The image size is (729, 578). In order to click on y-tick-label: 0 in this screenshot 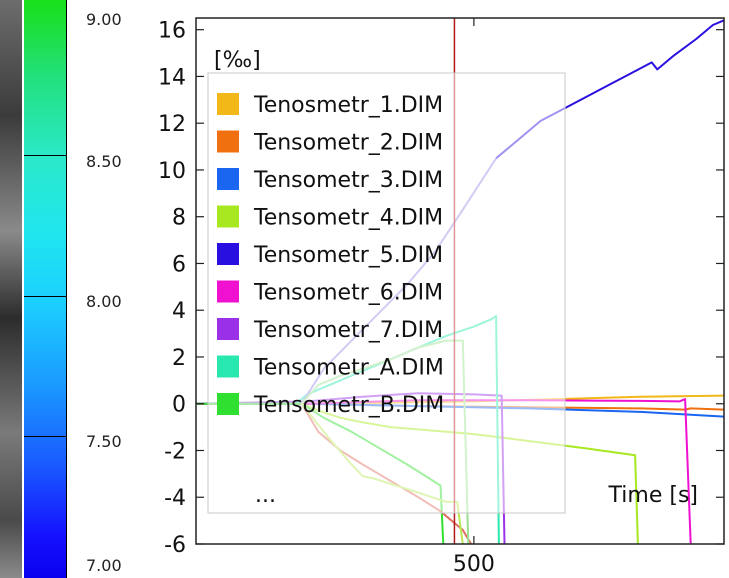, I will do `click(179, 405)`.